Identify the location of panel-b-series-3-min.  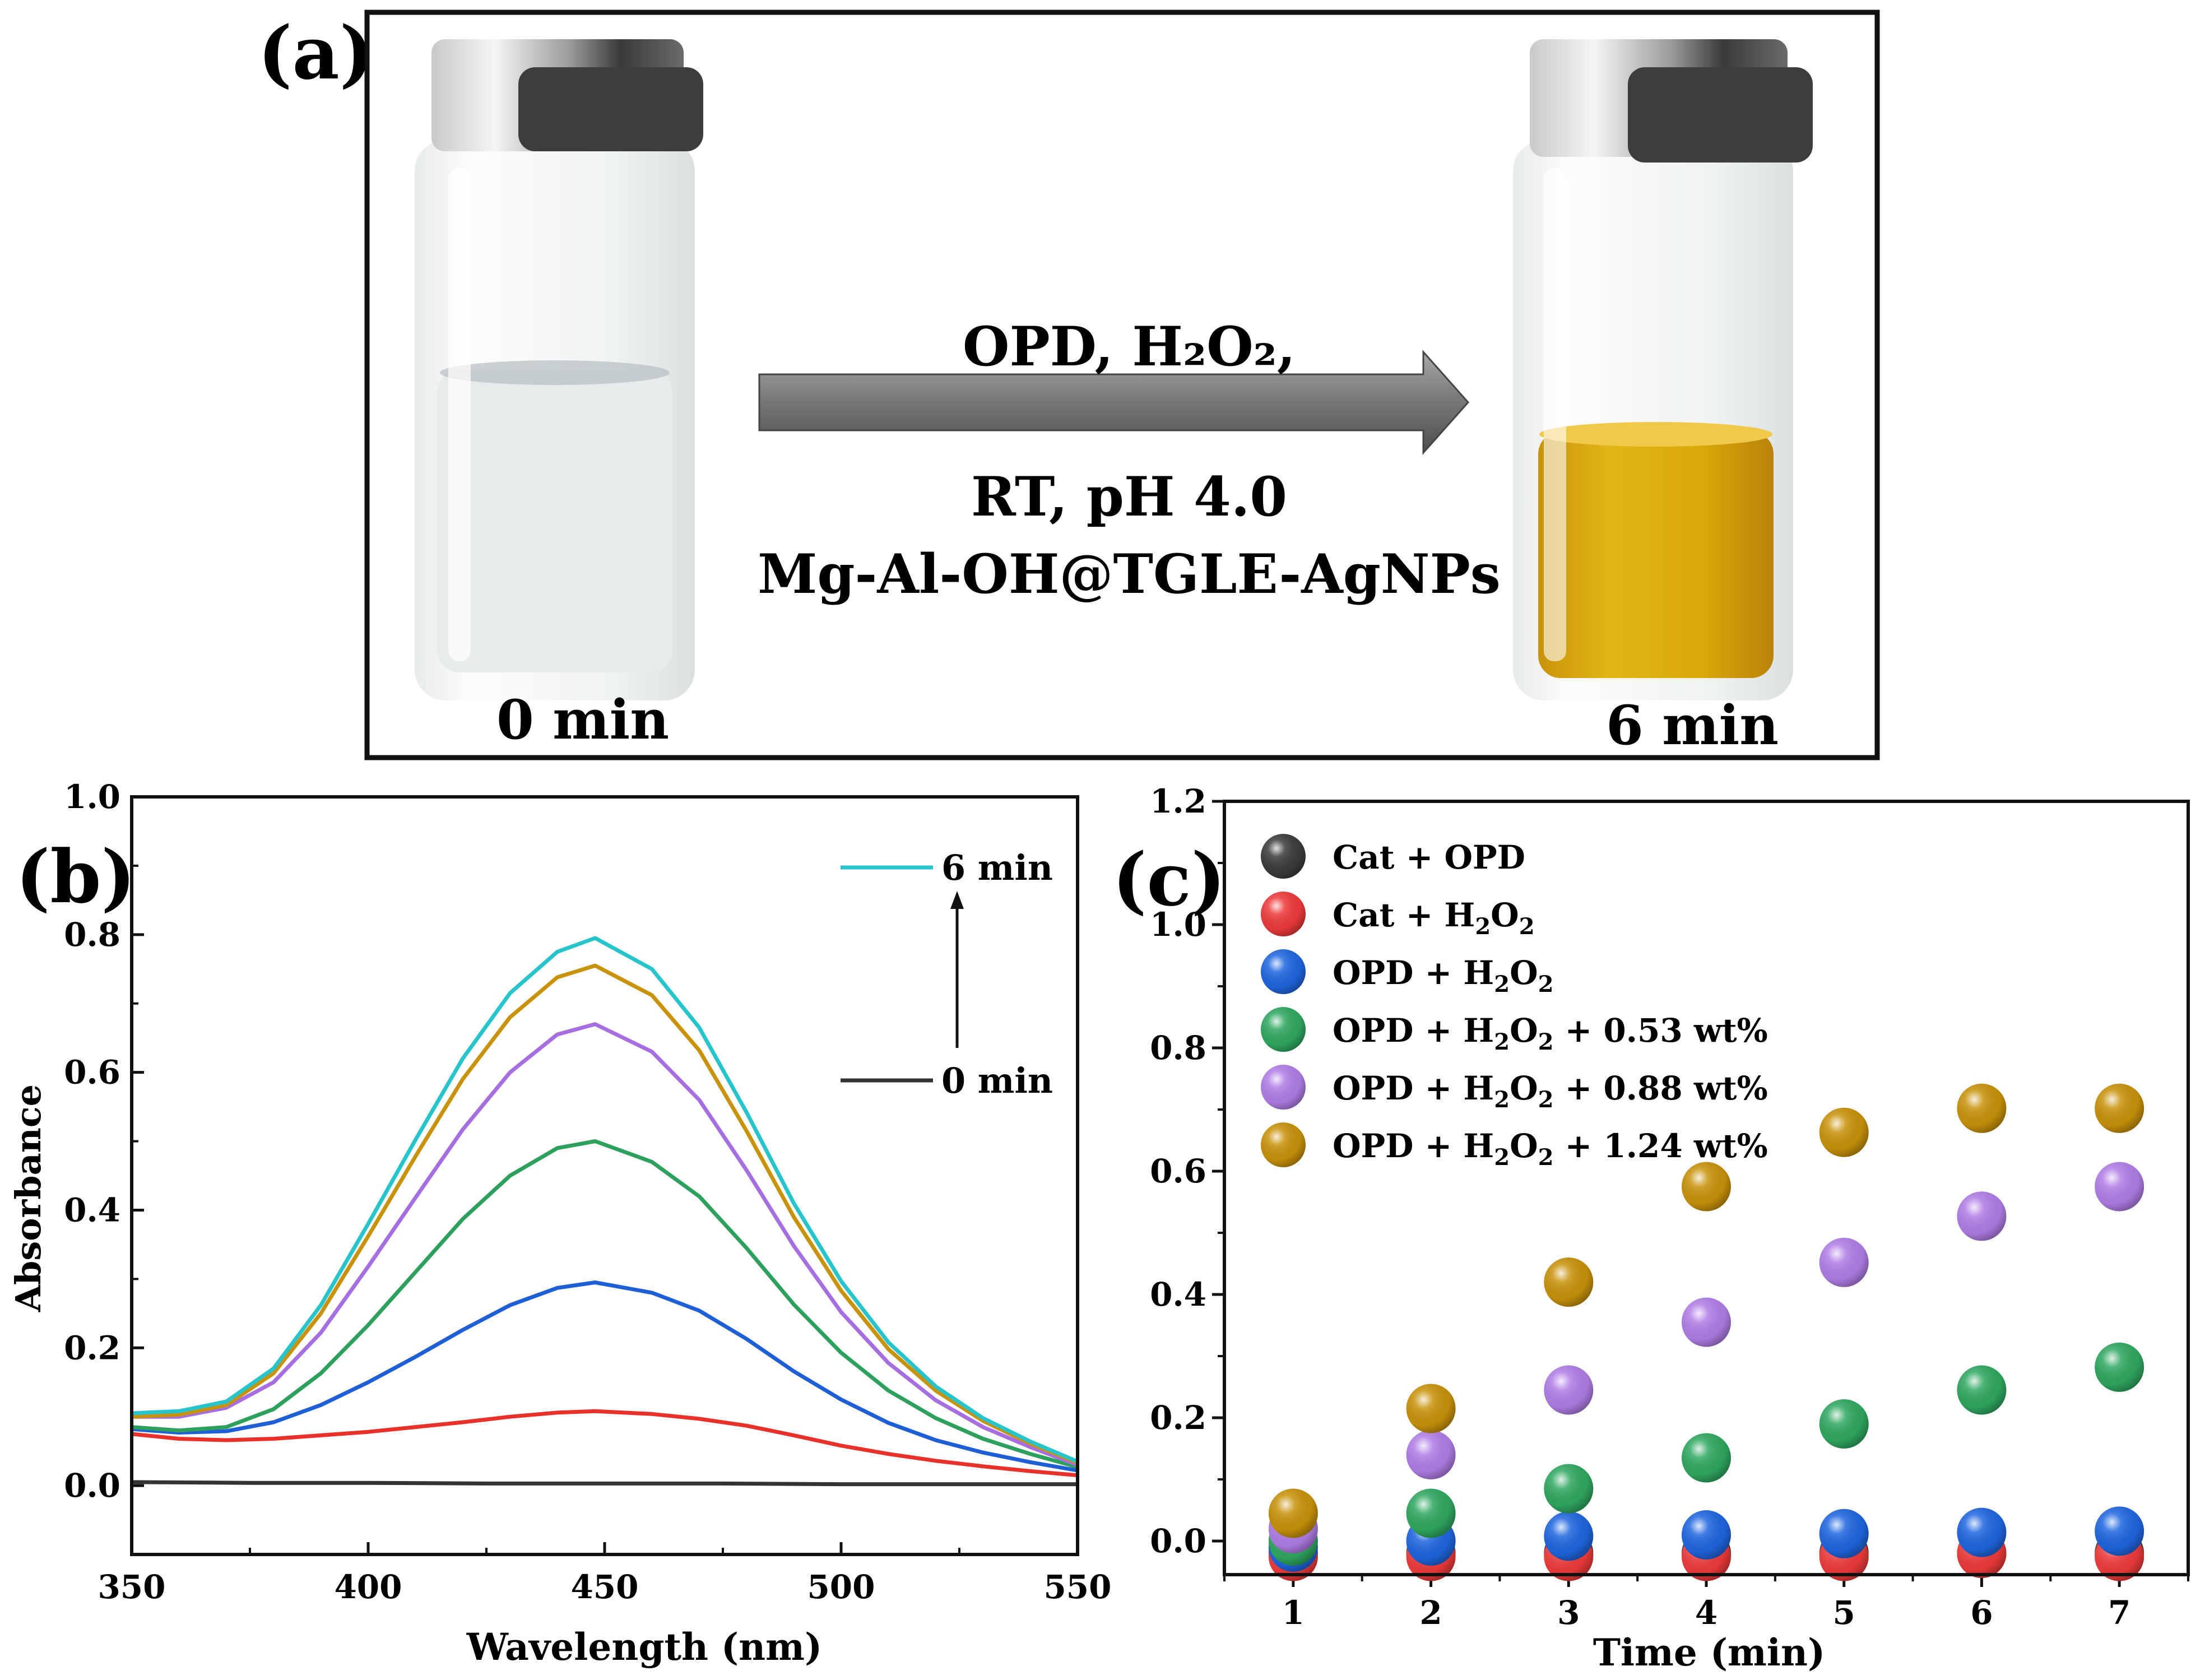
(604, 1304).